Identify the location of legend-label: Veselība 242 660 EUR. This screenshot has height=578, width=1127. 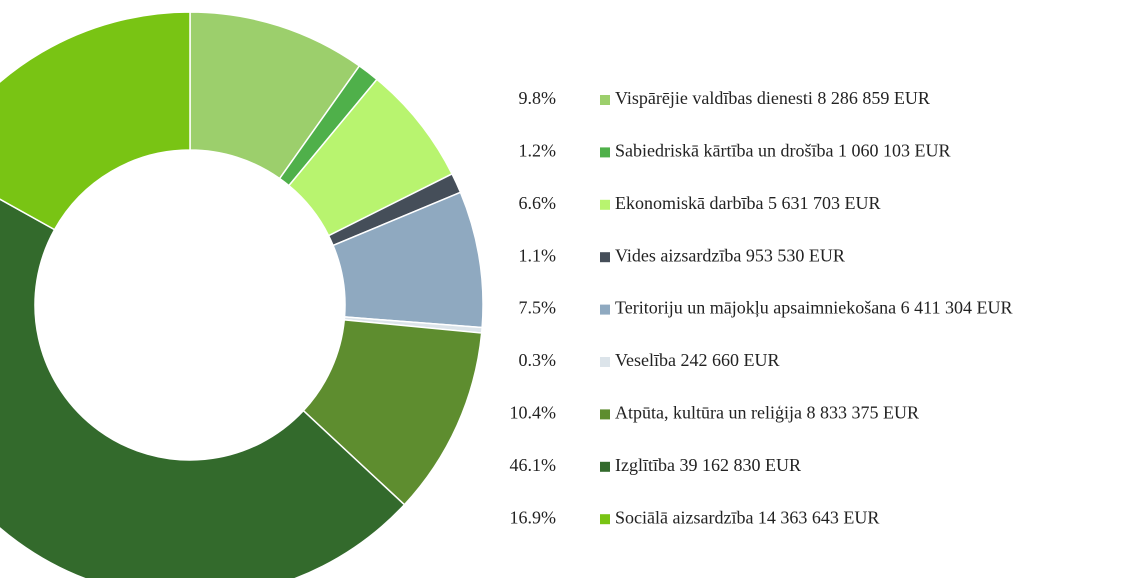
(697, 360).